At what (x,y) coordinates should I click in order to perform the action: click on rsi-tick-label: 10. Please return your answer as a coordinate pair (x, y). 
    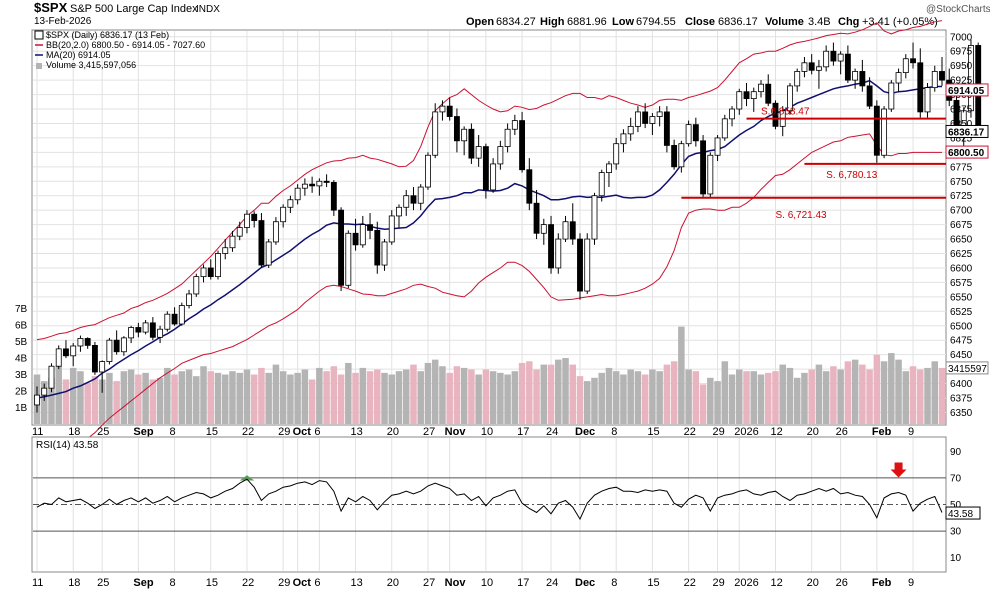
    Looking at the image, I should click on (956, 558).